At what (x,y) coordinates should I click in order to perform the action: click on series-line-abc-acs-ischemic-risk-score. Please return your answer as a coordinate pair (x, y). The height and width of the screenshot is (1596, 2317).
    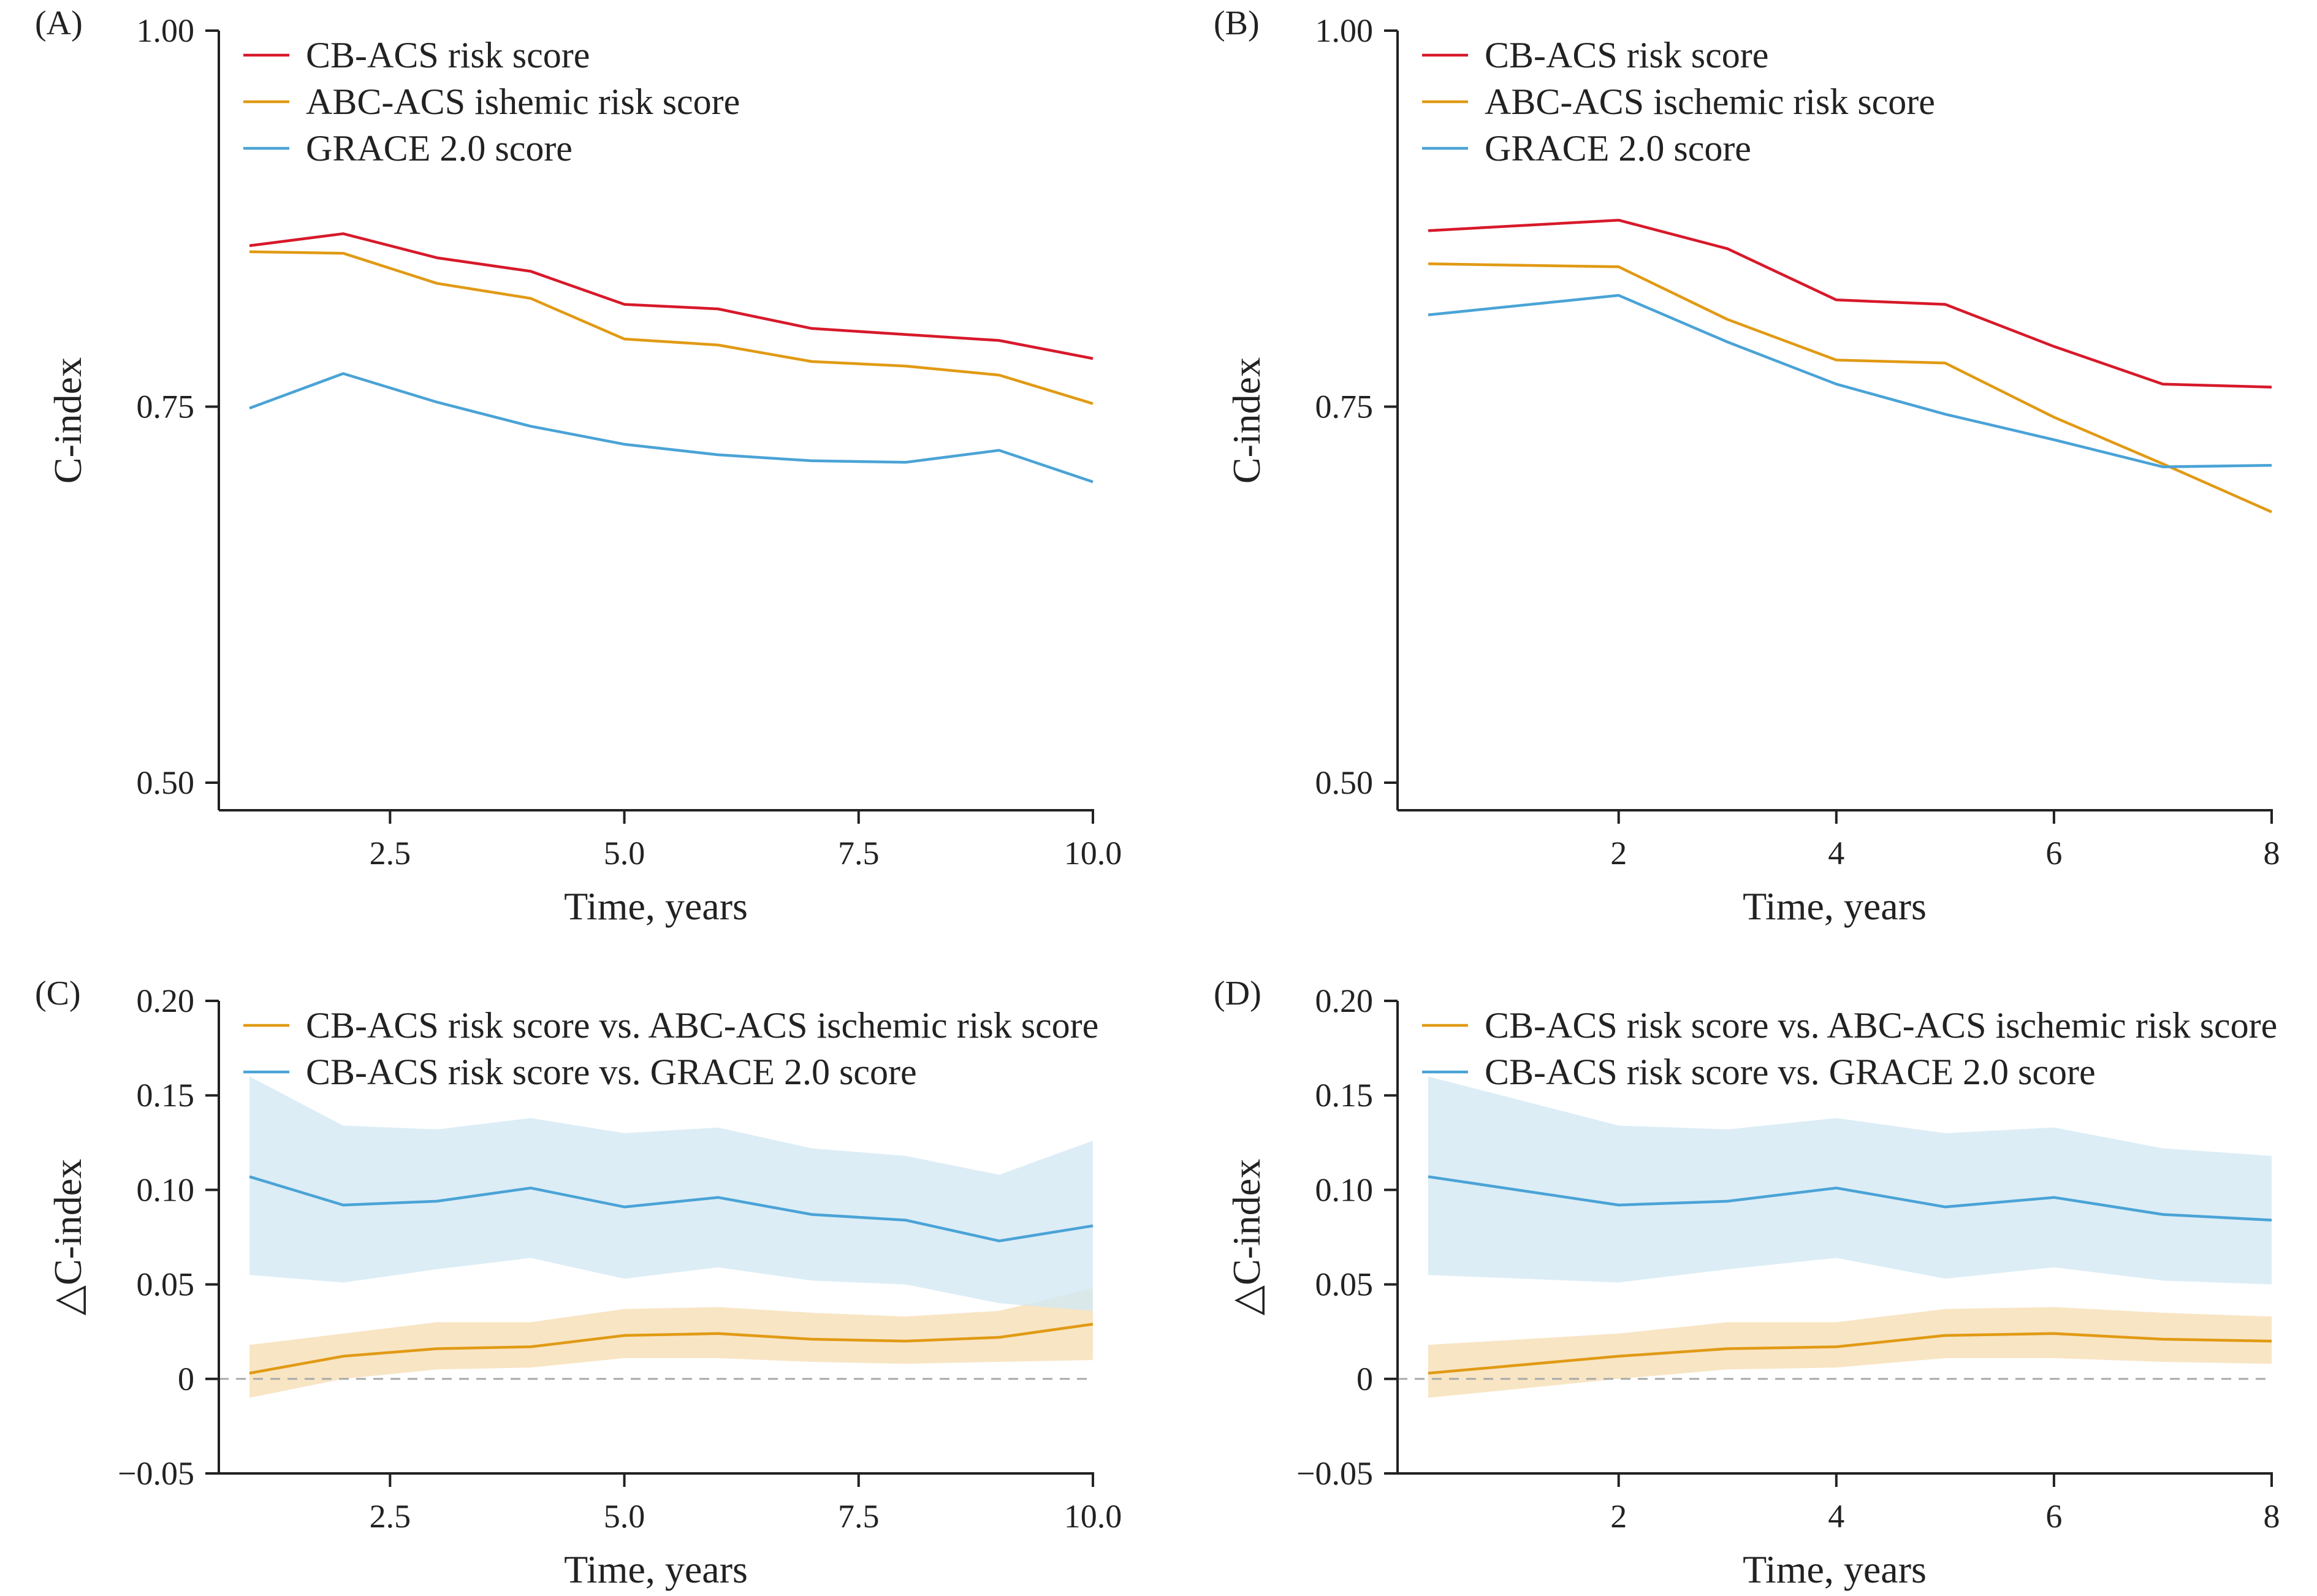
    Looking at the image, I should click on (1850, 388).